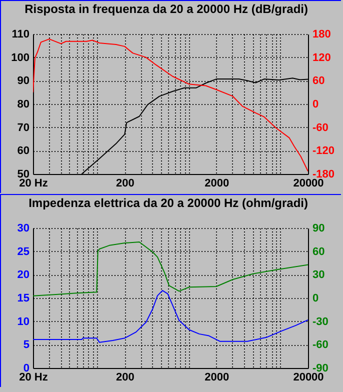 This screenshot has width=343, height=392. Describe the element at coordinates (166, 9) in the screenshot. I see `chart-title: Risposta in frequenza da 20 a 20000 Hz (dB/gradi)` at that location.